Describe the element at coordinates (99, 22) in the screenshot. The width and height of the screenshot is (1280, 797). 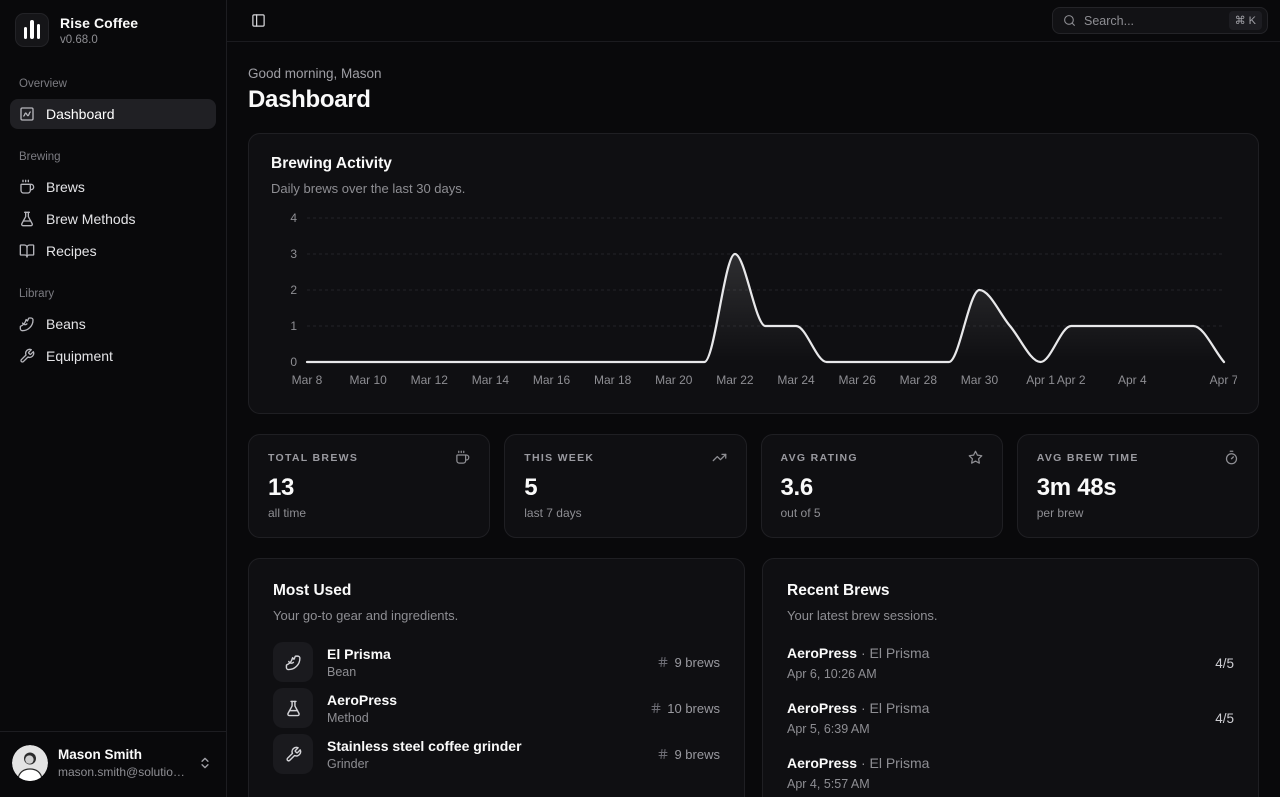
I see `app-name: Rise Coffee` at that location.